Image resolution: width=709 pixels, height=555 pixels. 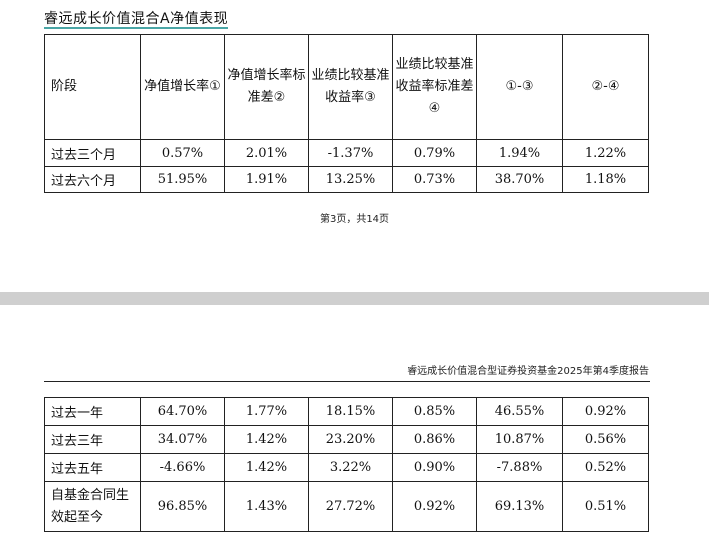 I want to click on cell-value: 1.94%, so click(x=519, y=153).